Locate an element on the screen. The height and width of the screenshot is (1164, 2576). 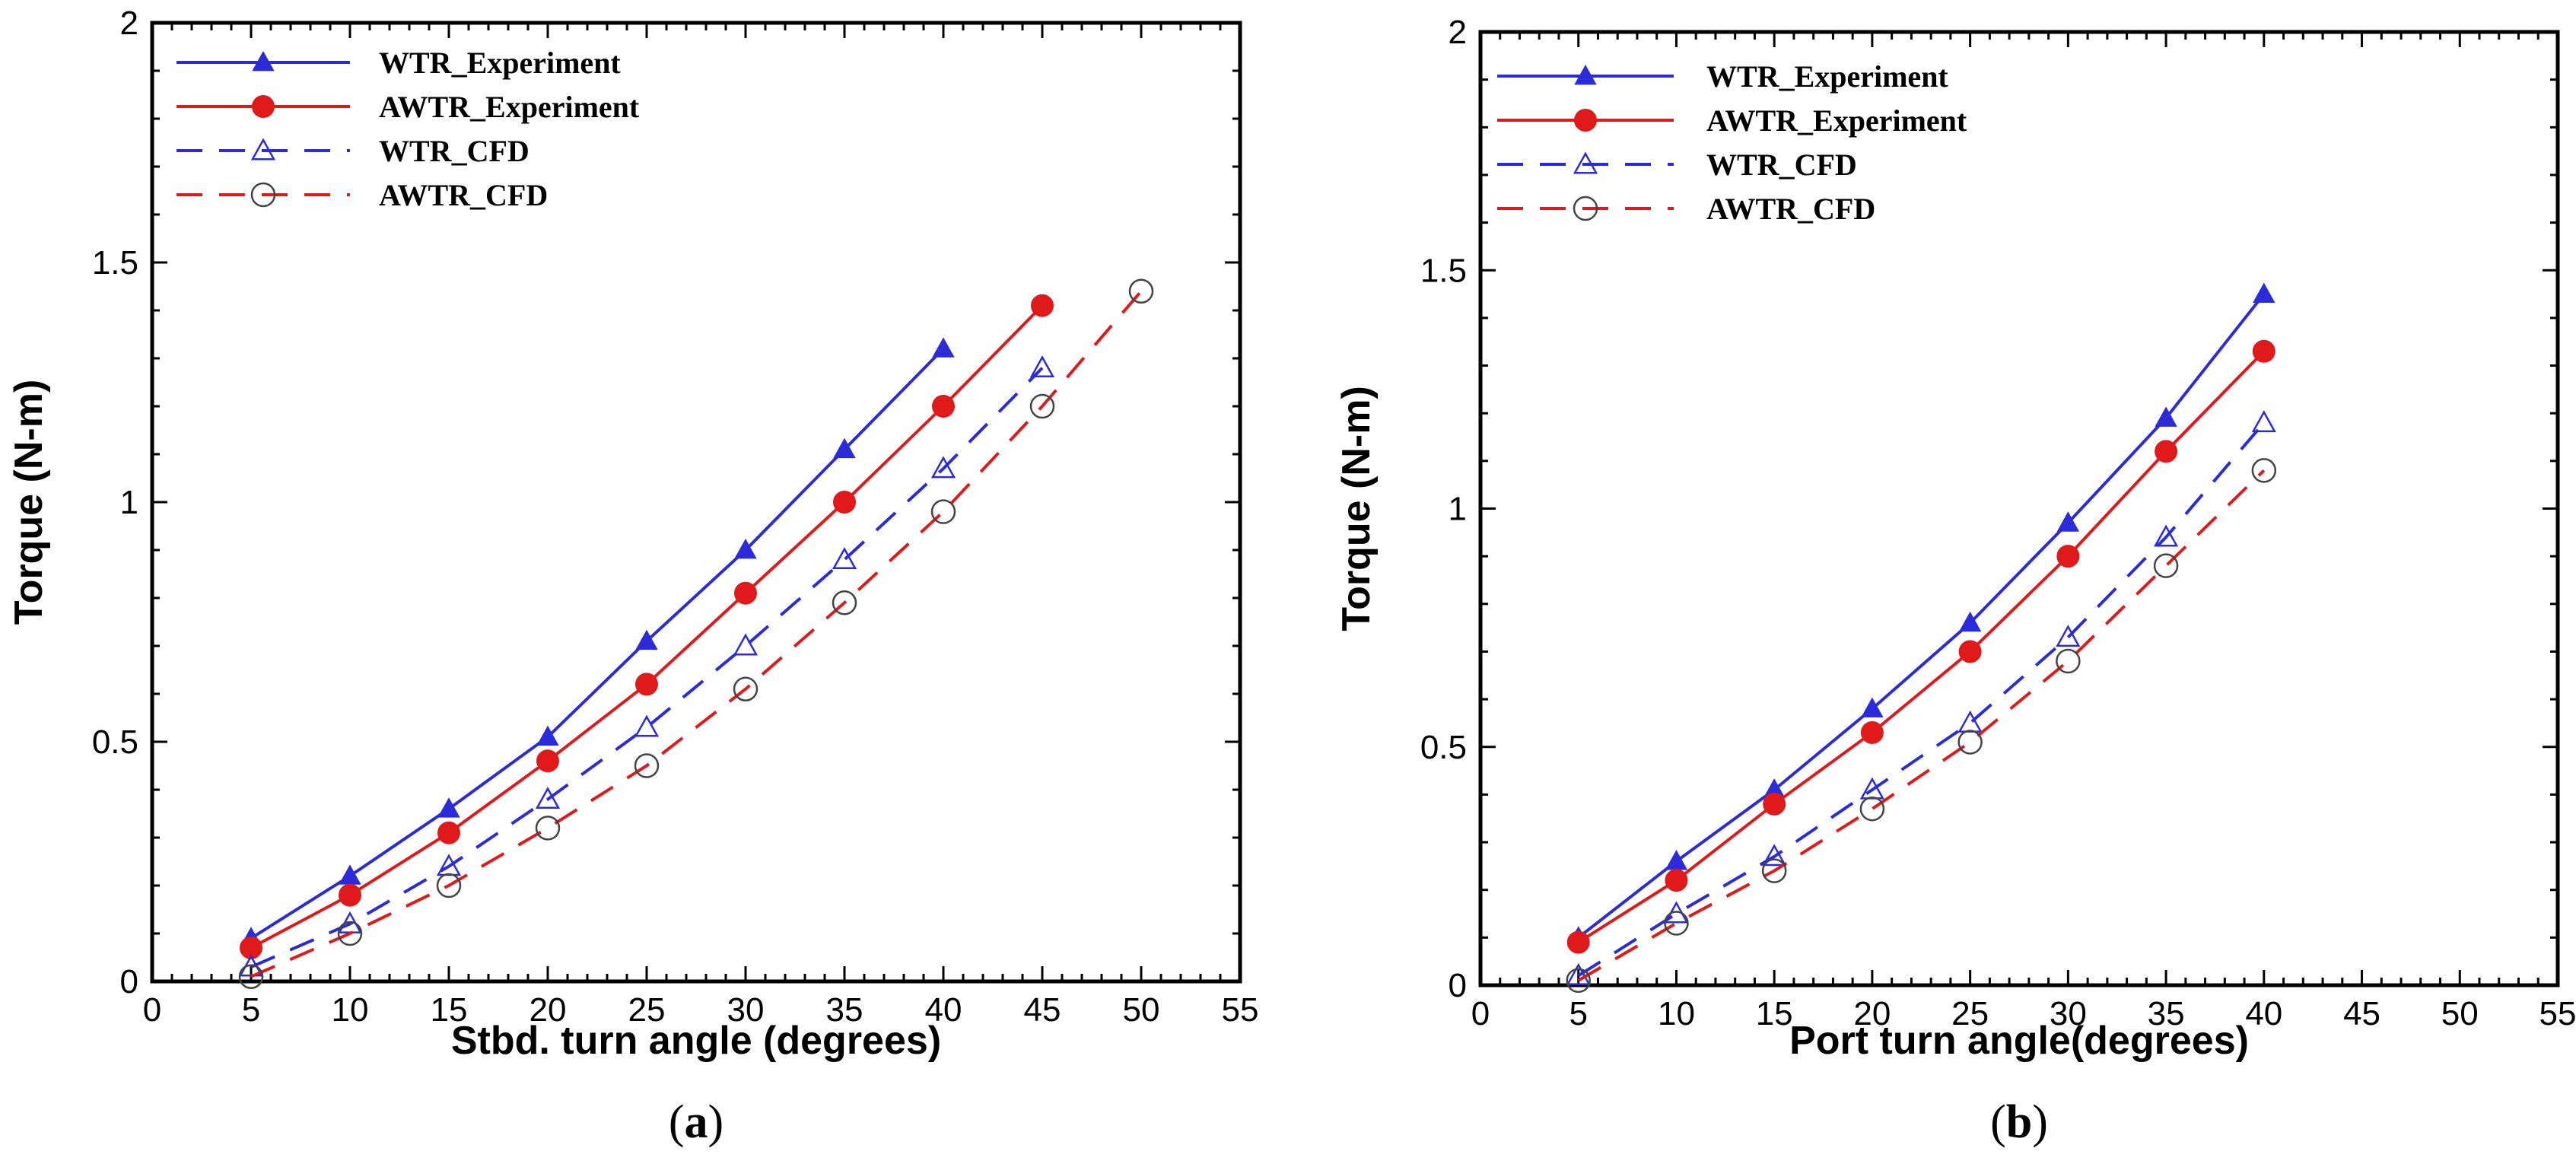
caption-letter: a is located at coordinates (696, 1122).